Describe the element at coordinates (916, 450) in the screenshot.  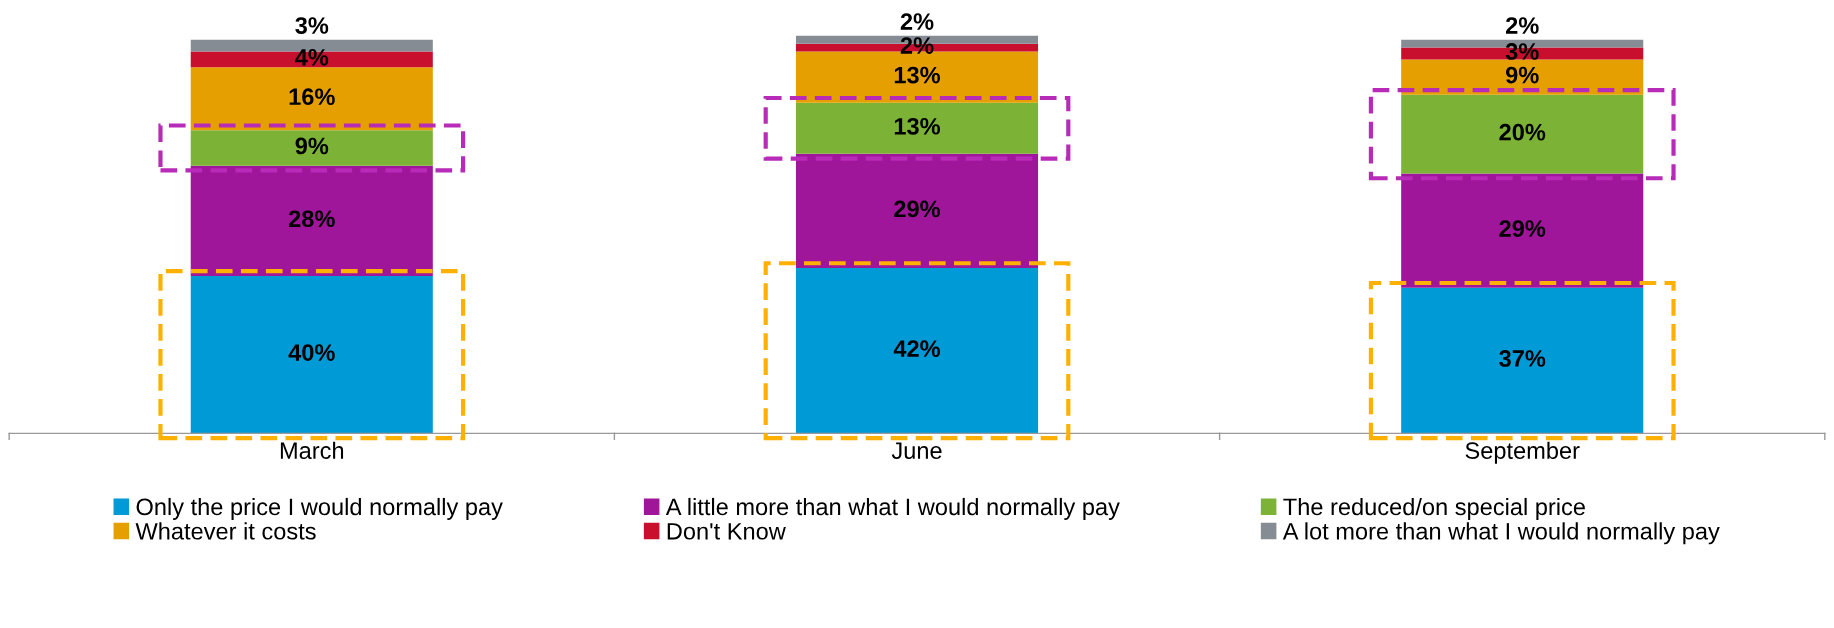
I see `x-tick-label: June` at that location.